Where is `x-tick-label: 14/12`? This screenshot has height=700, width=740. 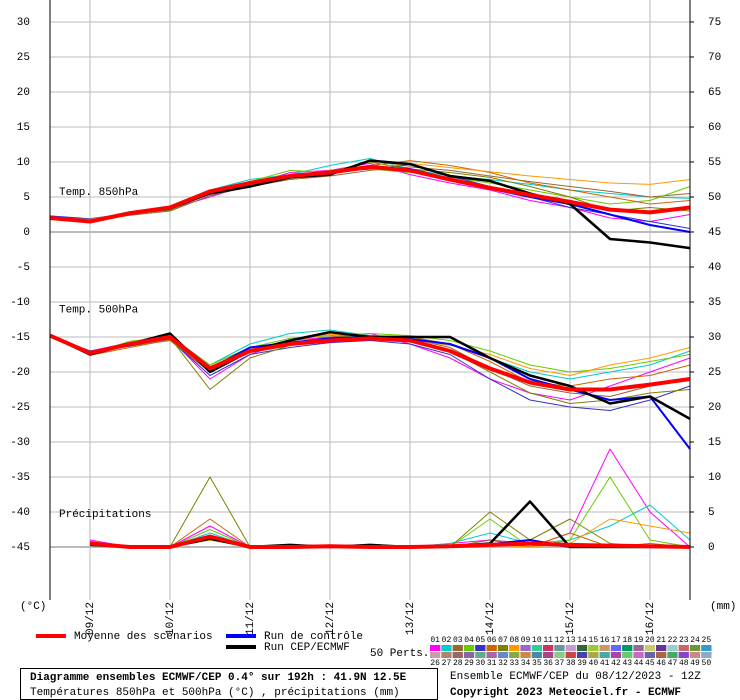
x-tick-label: 14/12 is located at coordinates (491, 618).